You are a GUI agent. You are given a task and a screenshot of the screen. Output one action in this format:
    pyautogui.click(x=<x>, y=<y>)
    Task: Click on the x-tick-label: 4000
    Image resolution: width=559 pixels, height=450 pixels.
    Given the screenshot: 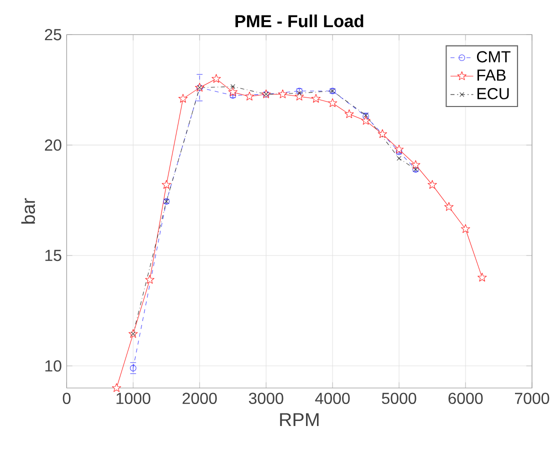 What is the action you would take?
    pyautogui.click(x=332, y=398)
    